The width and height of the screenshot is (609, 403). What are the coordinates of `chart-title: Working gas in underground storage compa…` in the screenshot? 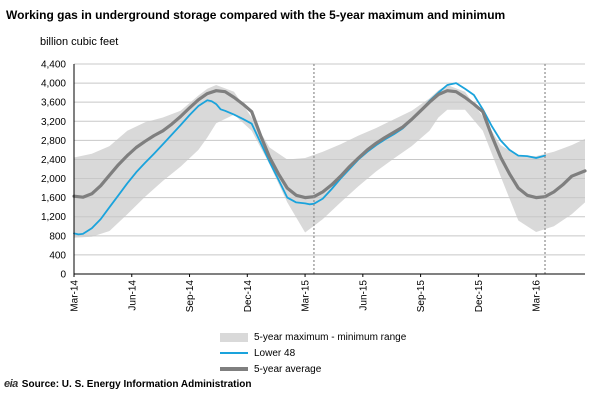 It's located at (256, 15).